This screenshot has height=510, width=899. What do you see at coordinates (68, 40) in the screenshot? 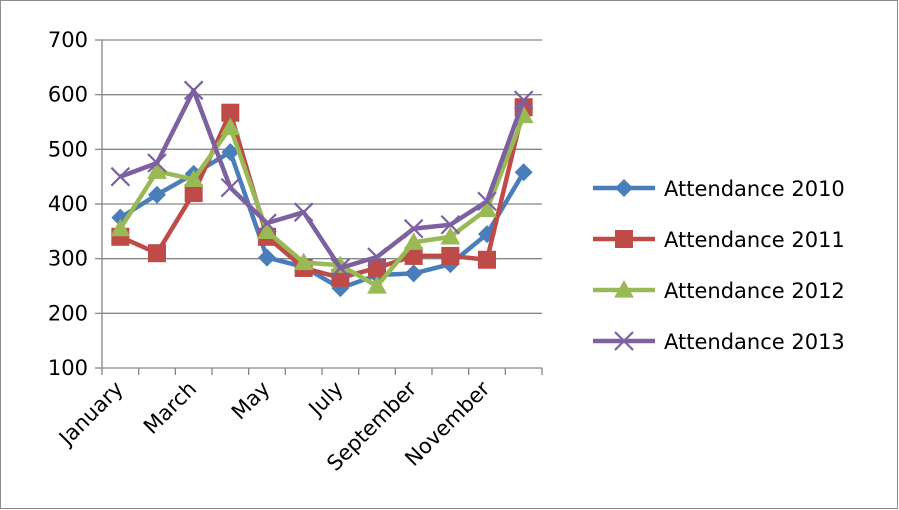
I see `y-tick-label: 700` at bounding box center [68, 40].